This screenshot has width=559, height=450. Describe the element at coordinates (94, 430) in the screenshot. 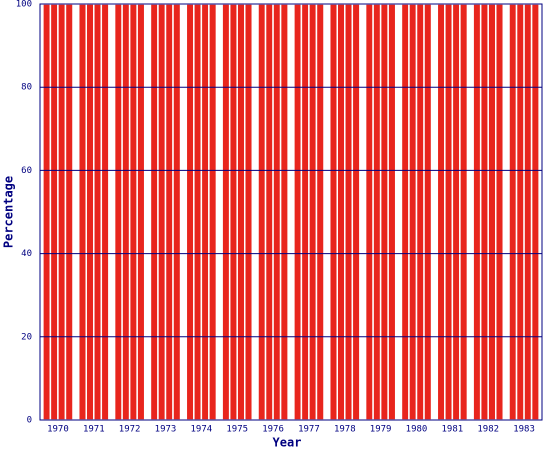

I see `x-tick-label: 1971` at that location.